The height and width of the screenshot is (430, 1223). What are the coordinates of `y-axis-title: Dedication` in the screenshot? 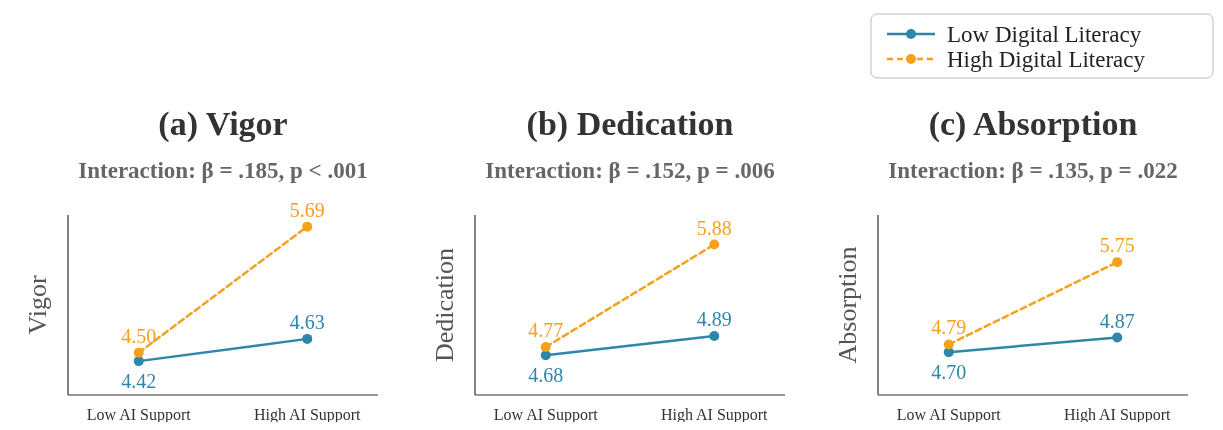 It's located at (444, 305).